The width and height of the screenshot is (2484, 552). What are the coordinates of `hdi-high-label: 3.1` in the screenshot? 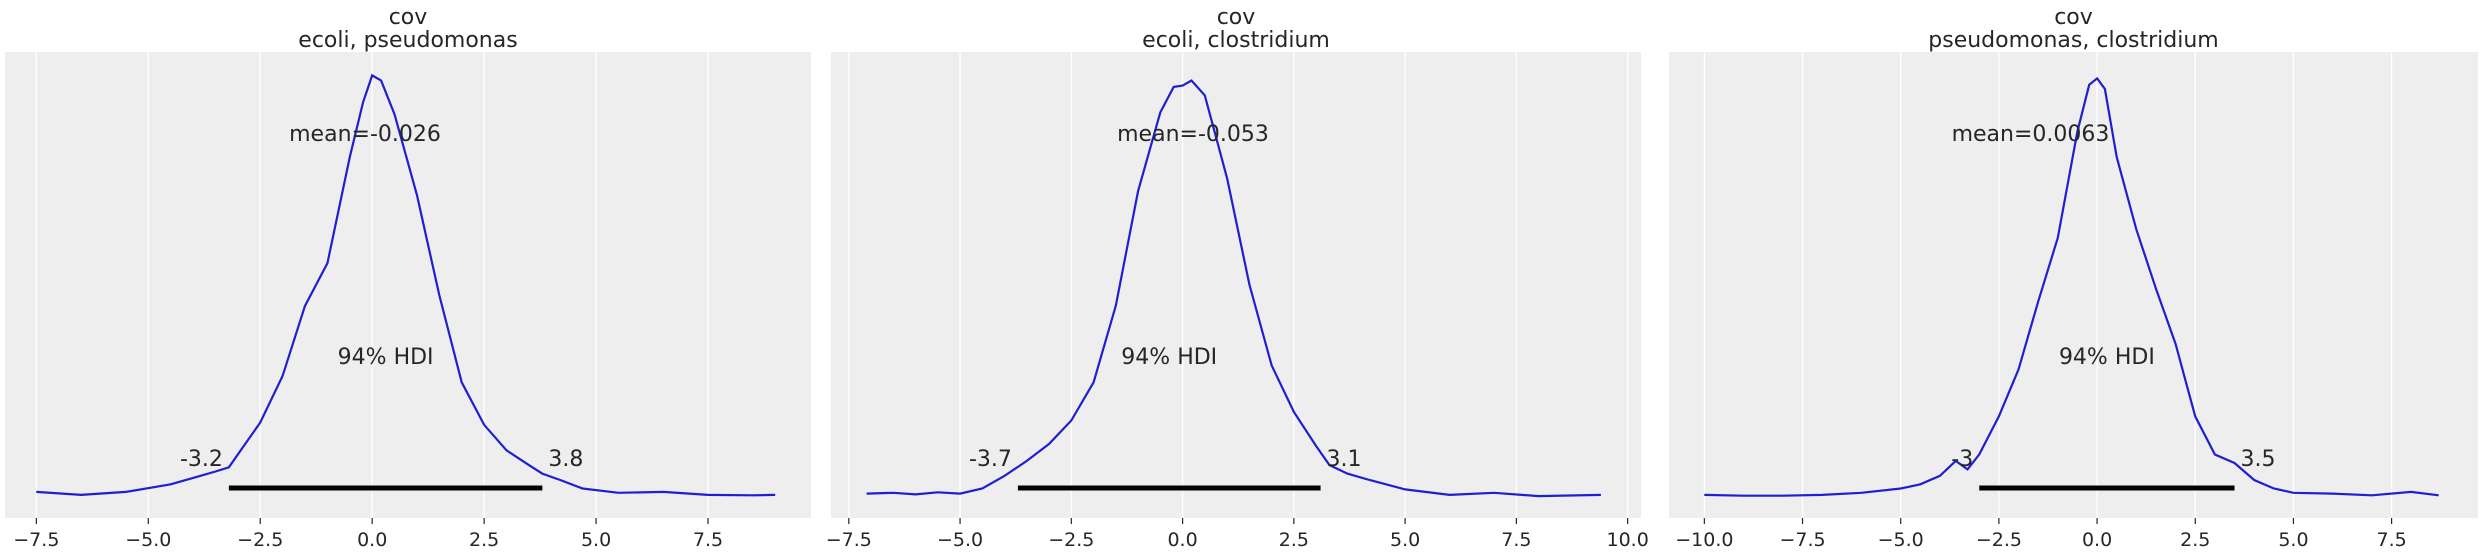 It's located at (1344, 459).